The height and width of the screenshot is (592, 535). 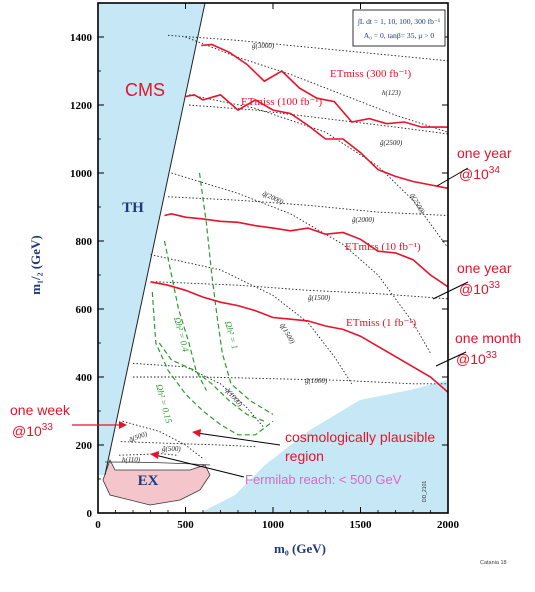 What do you see at coordinates (324, 446) in the screenshot?
I see `no-ewsb-region` at bounding box center [324, 446].